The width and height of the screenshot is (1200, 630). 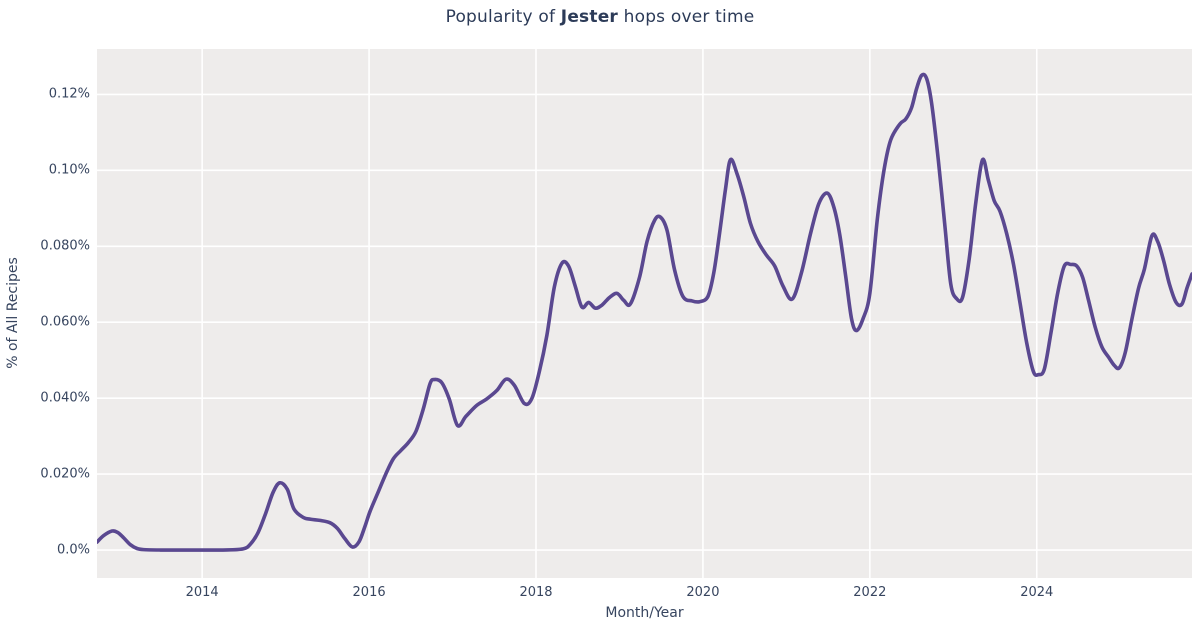 I want to click on y-tick-label: 0.040%, so click(x=65, y=398).